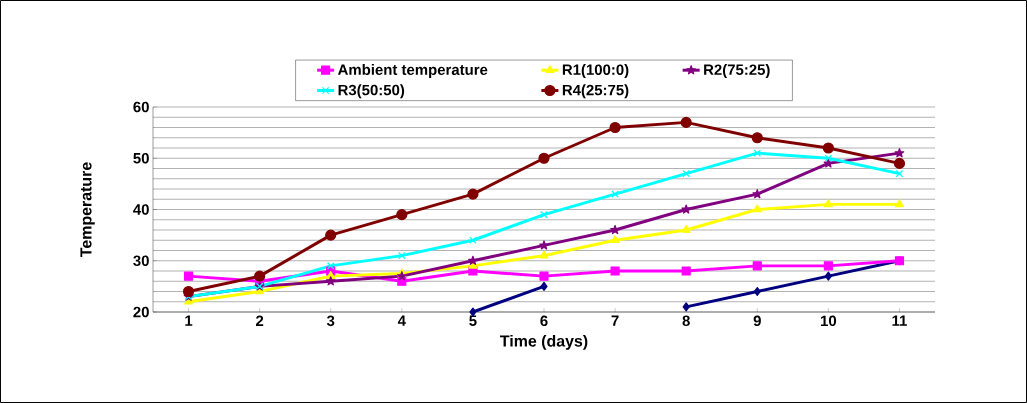  I want to click on legend-label: R1(100:0), so click(595, 71).